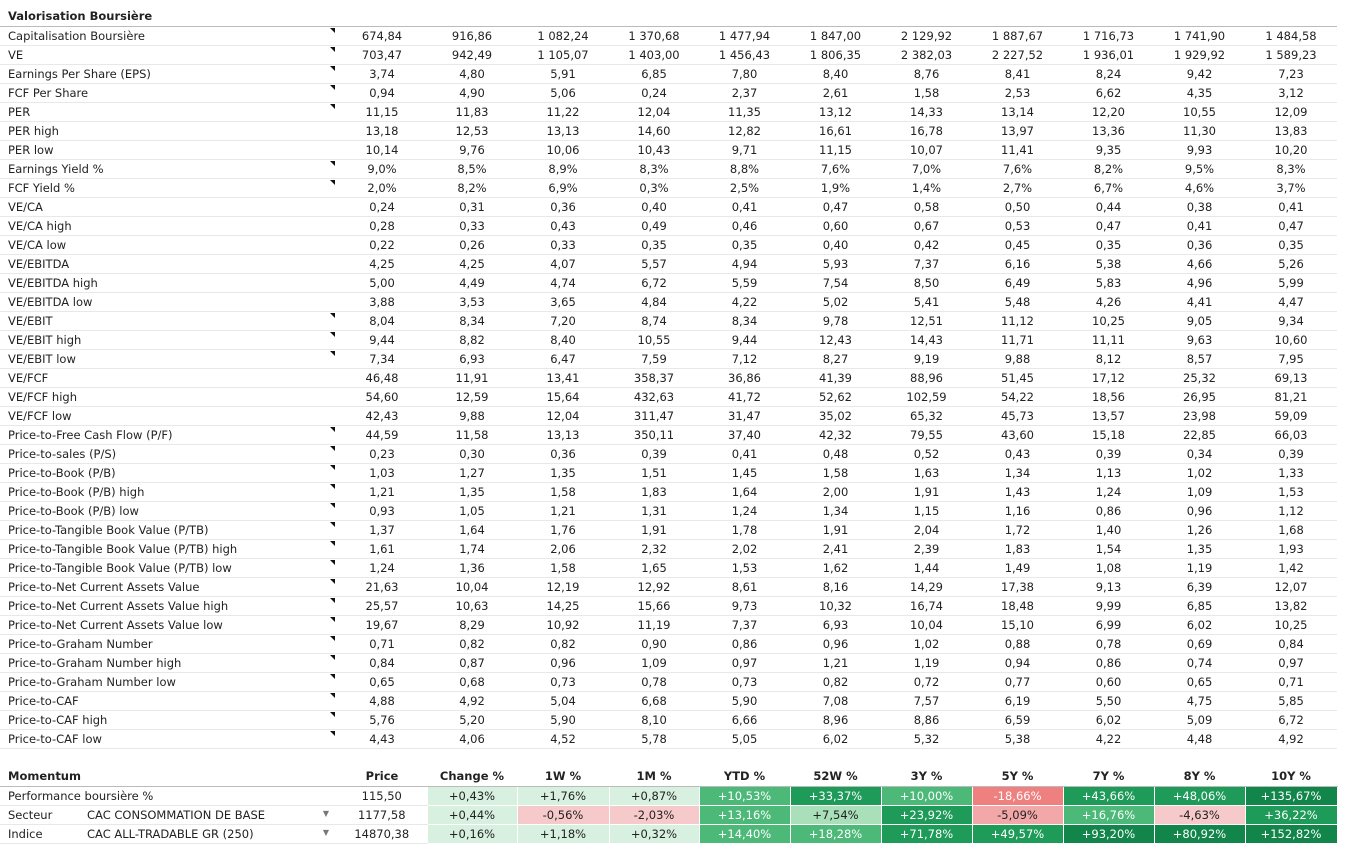 Image resolution: width=1345 pixels, height=854 pixels. I want to click on value-cell: 9,78, so click(835, 320).